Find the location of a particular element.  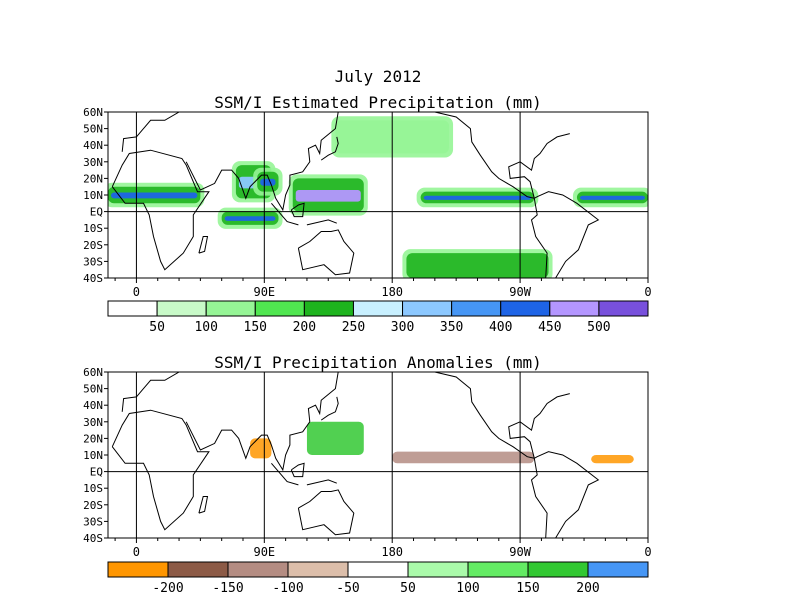

figure-supertitle: July 2012 is located at coordinates (378, 76).